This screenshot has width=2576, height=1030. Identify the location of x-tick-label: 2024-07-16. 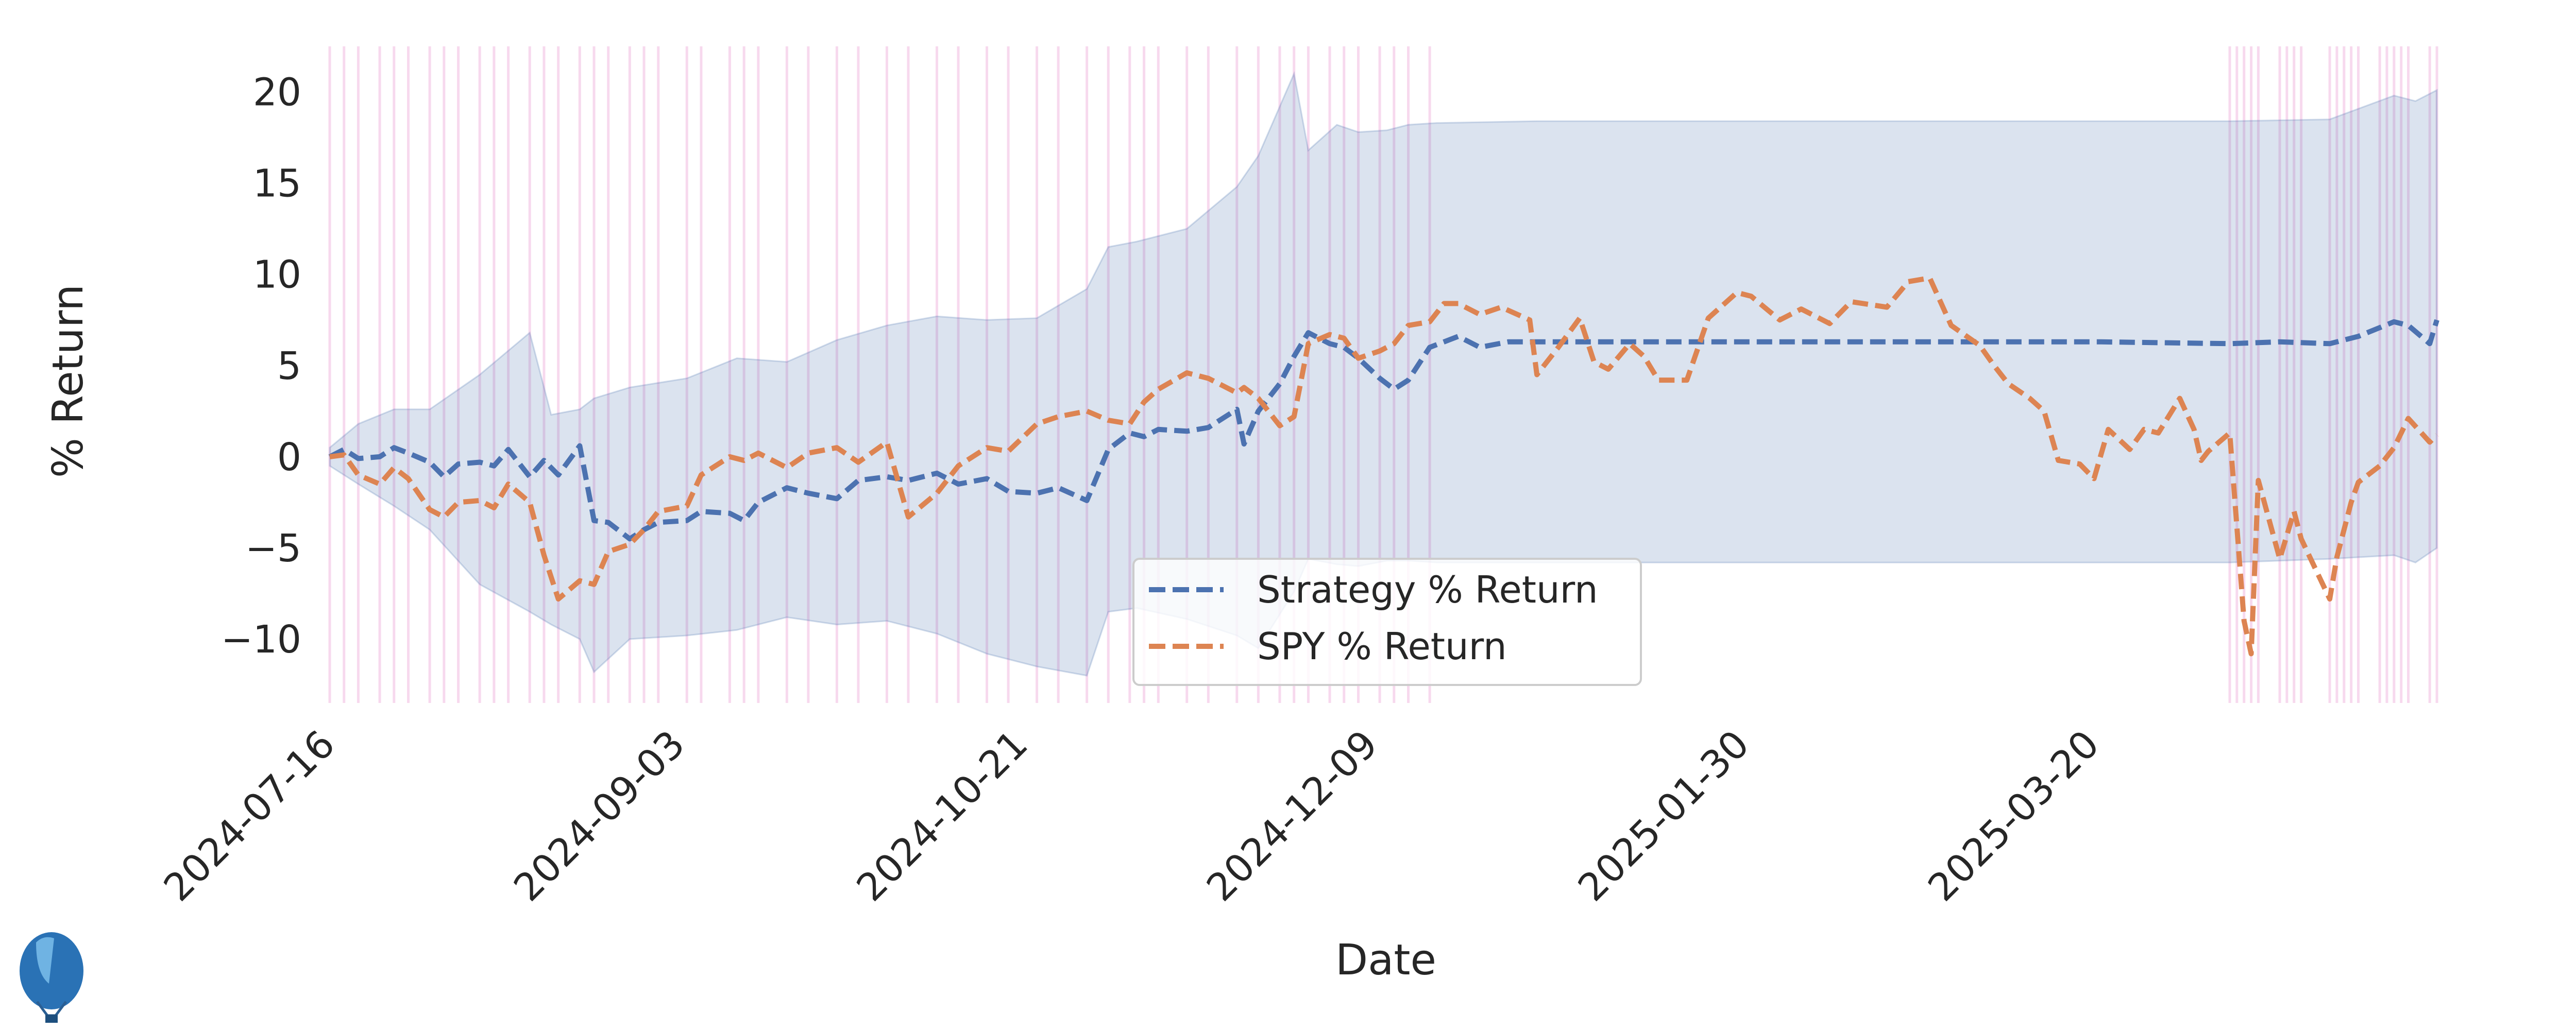
(250, 816).